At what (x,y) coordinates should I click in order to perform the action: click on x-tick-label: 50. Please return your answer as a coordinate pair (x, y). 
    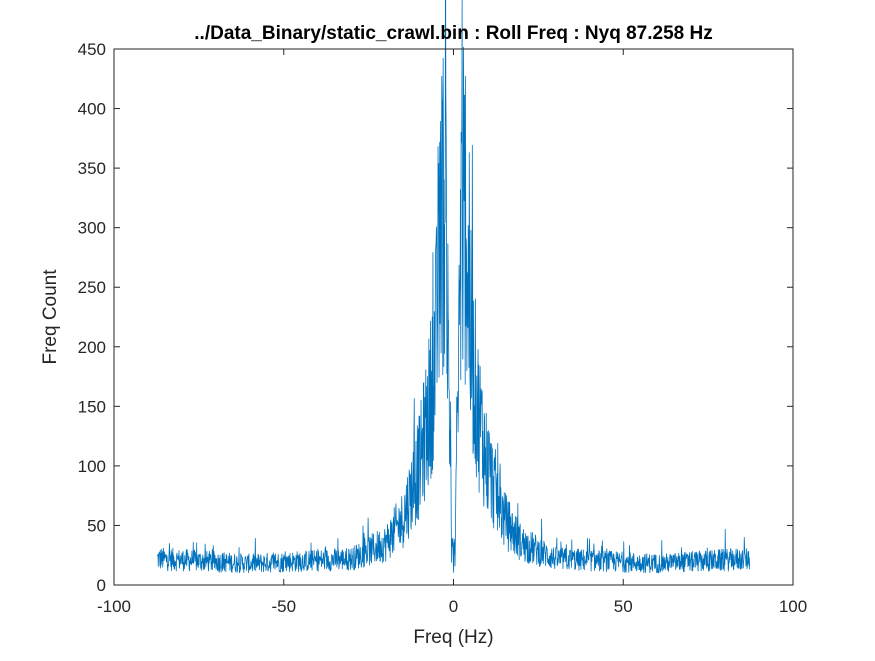
    Looking at the image, I should click on (623, 606).